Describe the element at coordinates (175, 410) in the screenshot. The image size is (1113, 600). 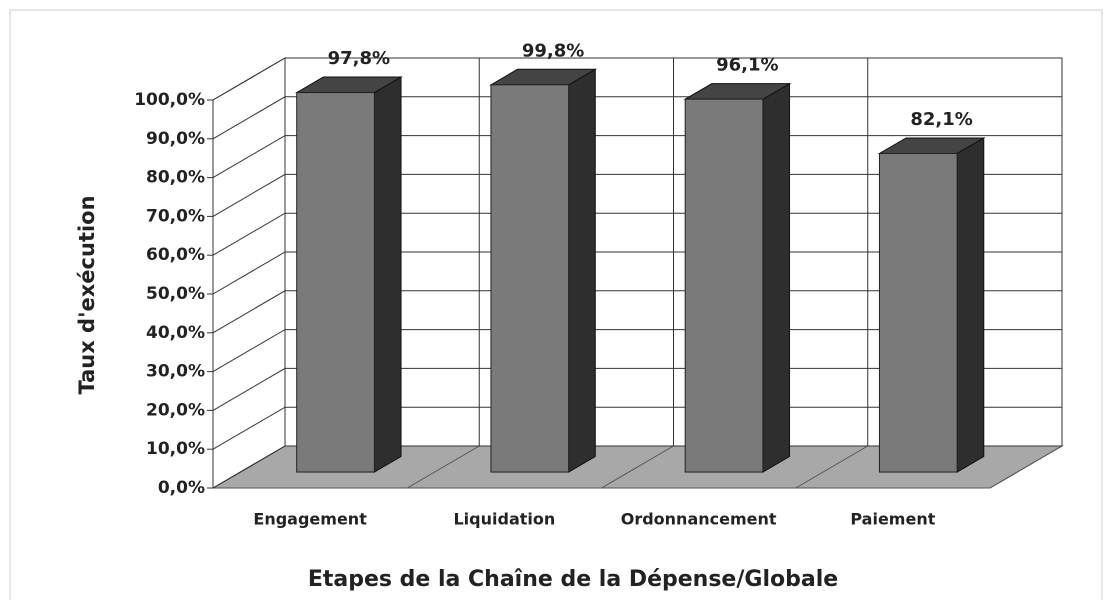
I see `y-tick-label: 20,0%` at that location.